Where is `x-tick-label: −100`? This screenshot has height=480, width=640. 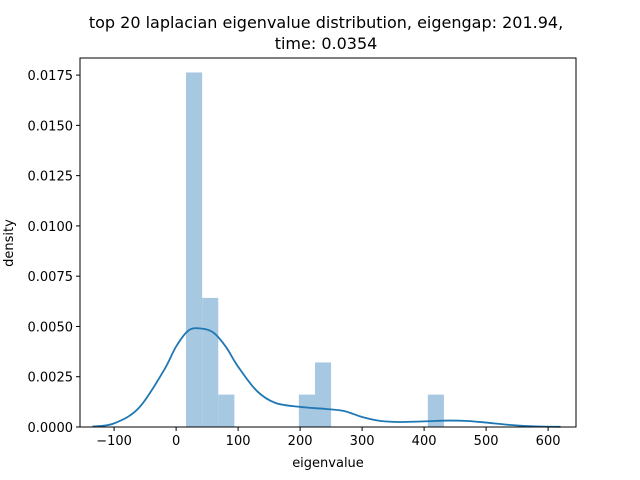
x-tick-label: −100 is located at coordinates (114, 441).